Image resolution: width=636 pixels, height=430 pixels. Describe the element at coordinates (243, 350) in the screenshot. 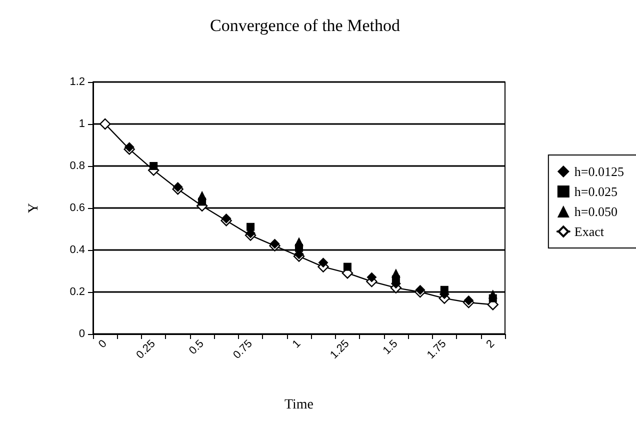

I see `x-tick-label: 0.75` at that location.